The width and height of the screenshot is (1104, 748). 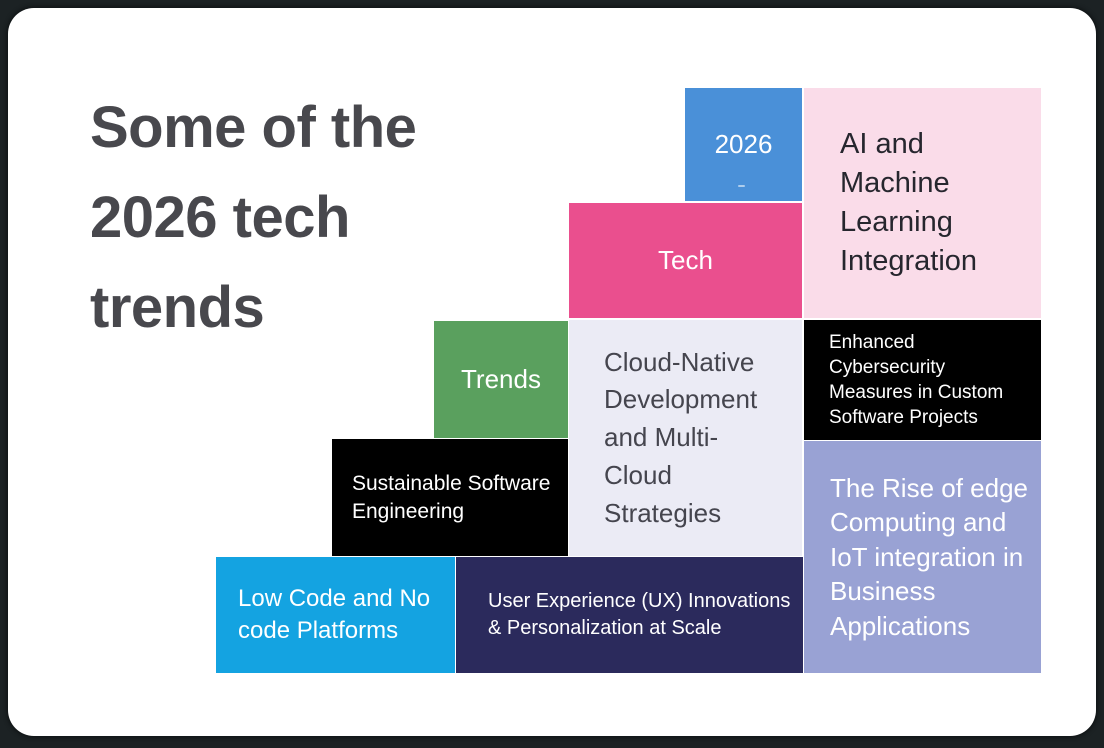 What do you see at coordinates (685, 260) in the screenshot?
I see `block-tech: Tech` at bounding box center [685, 260].